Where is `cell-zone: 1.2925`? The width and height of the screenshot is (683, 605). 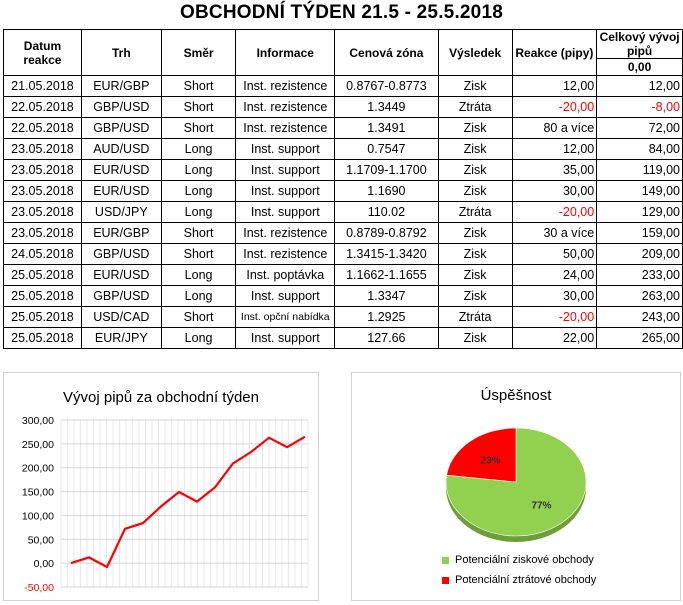
cell-zone: 1.2925 is located at coordinates (386, 317).